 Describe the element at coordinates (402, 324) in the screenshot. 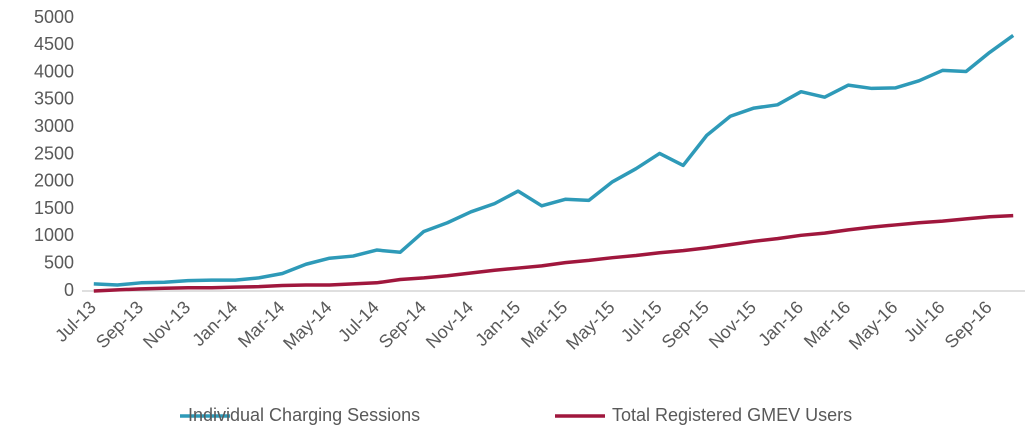

I see `x-tick-label: Sep-14` at that location.